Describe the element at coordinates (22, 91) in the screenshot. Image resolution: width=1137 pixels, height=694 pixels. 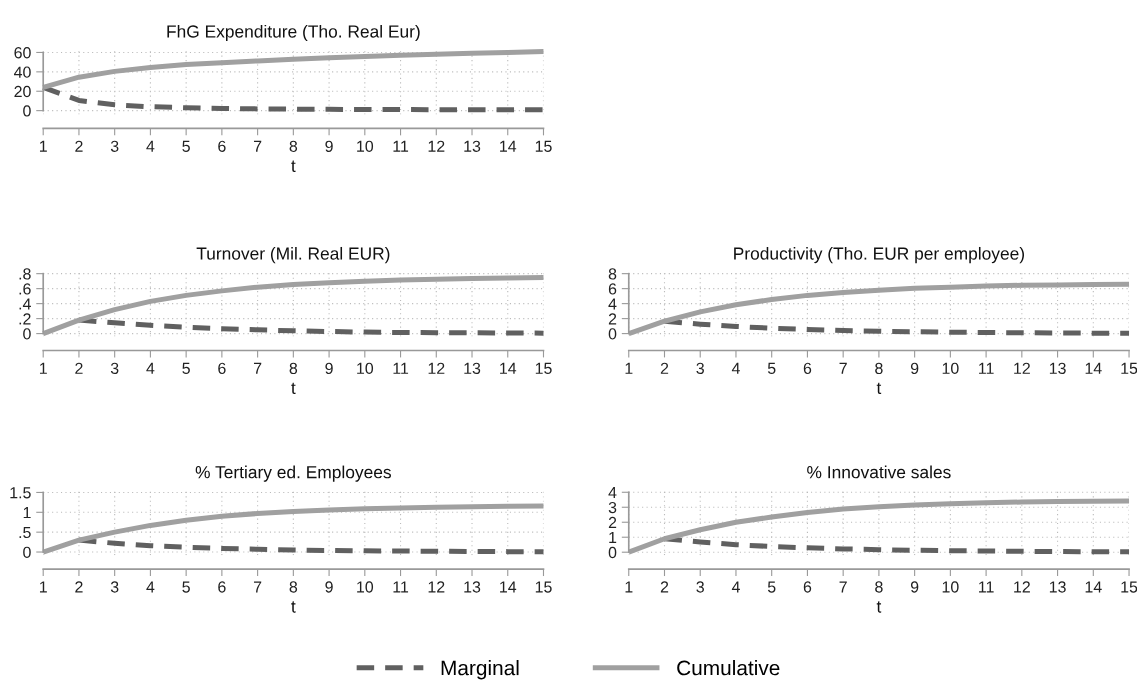
I see `y-tick-label: 20` at that location.